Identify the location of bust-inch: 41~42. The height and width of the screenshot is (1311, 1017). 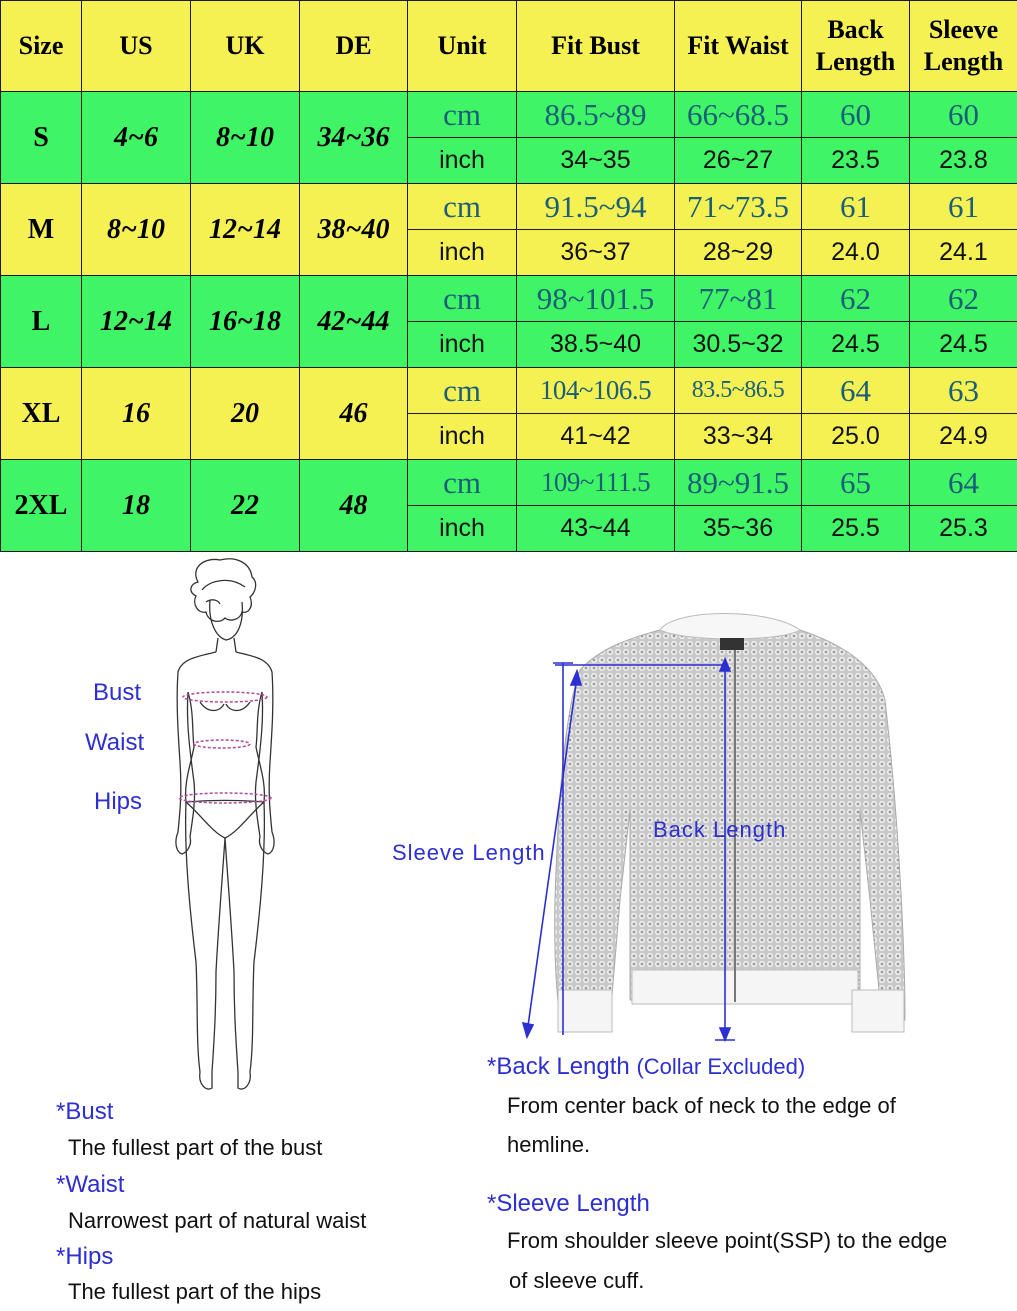
(596, 437).